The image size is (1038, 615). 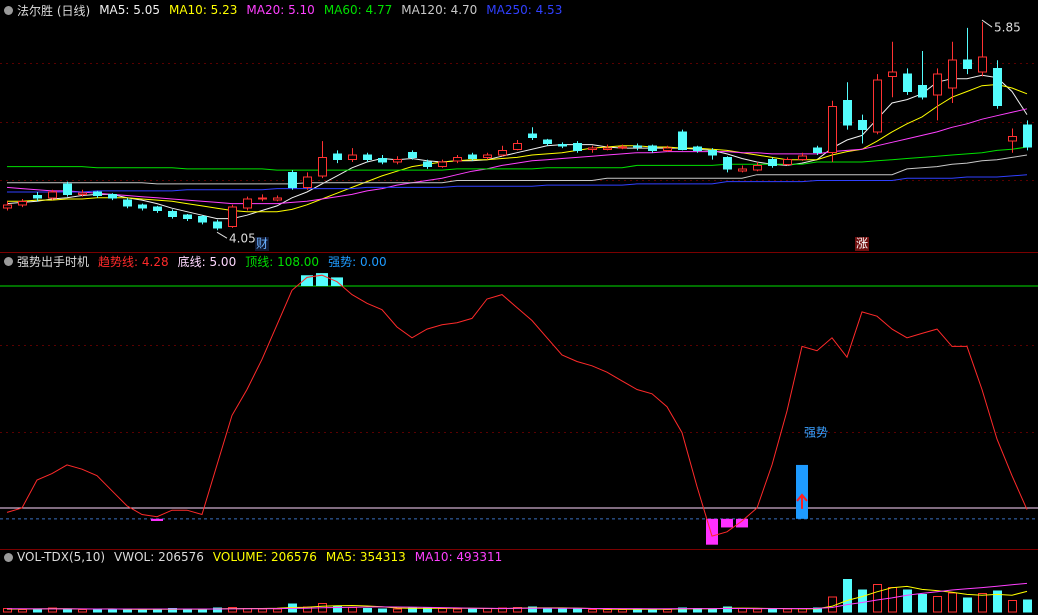 What do you see at coordinates (298, 261) in the screenshot?
I see `legend-value: 108.00` at bounding box center [298, 261].